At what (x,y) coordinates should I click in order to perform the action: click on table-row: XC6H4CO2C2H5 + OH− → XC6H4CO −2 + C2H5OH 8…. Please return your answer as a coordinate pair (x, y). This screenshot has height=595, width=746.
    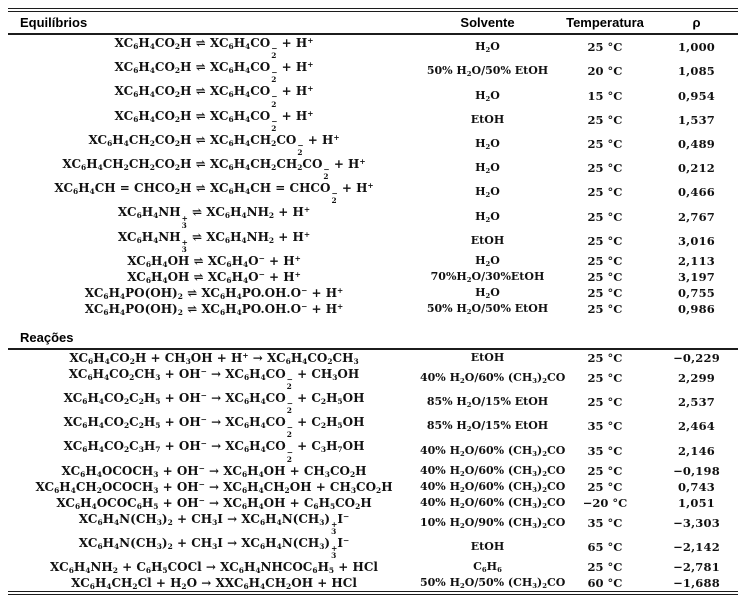
    Looking at the image, I should click on (373, 426).